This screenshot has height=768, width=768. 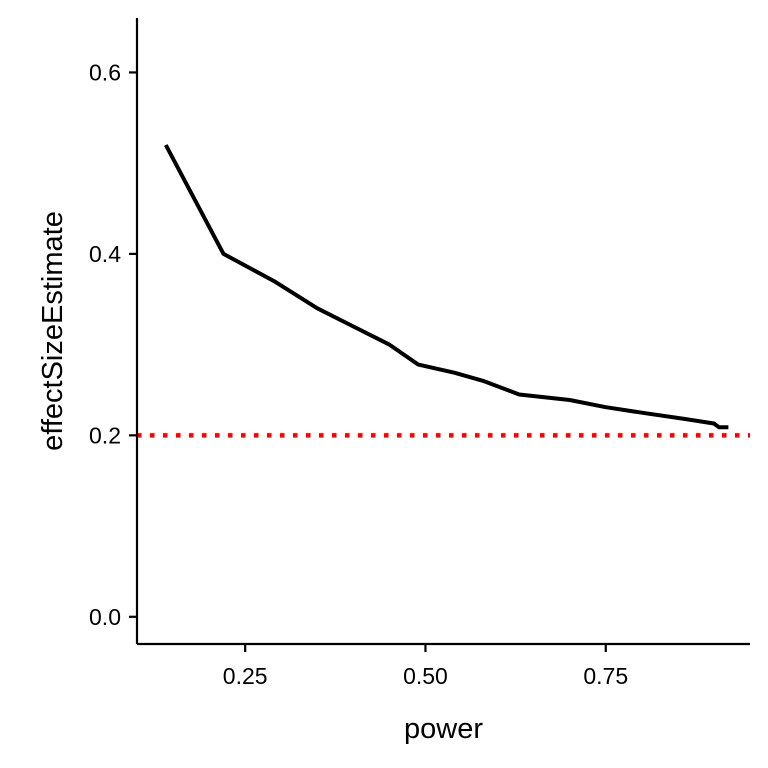 What do you see at coordinates (53, 331) in the screenshot?
I see `y-axis-title: effectSizeEstimate` at bounding box center [53, 331].